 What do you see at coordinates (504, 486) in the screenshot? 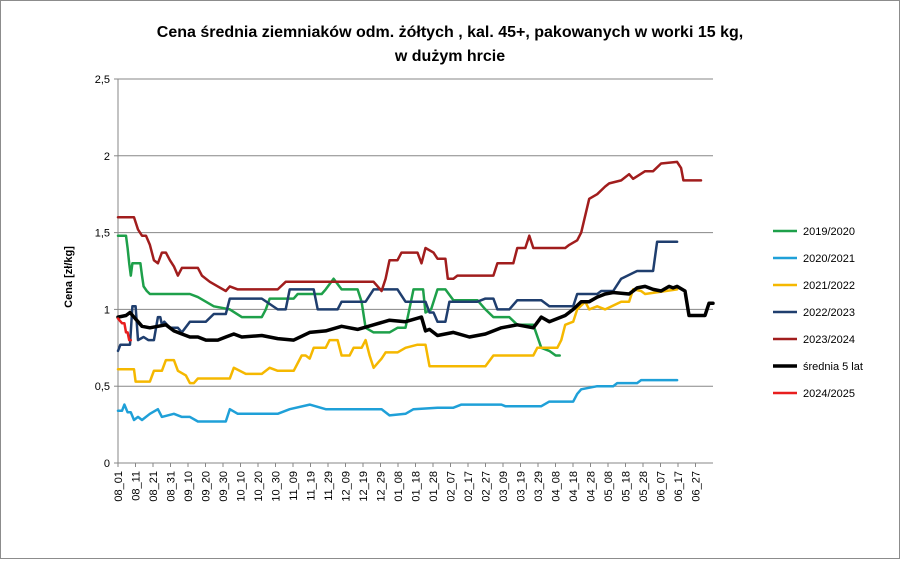
I see `x-tick-label: 03_09` at bounding box center [504, 486].